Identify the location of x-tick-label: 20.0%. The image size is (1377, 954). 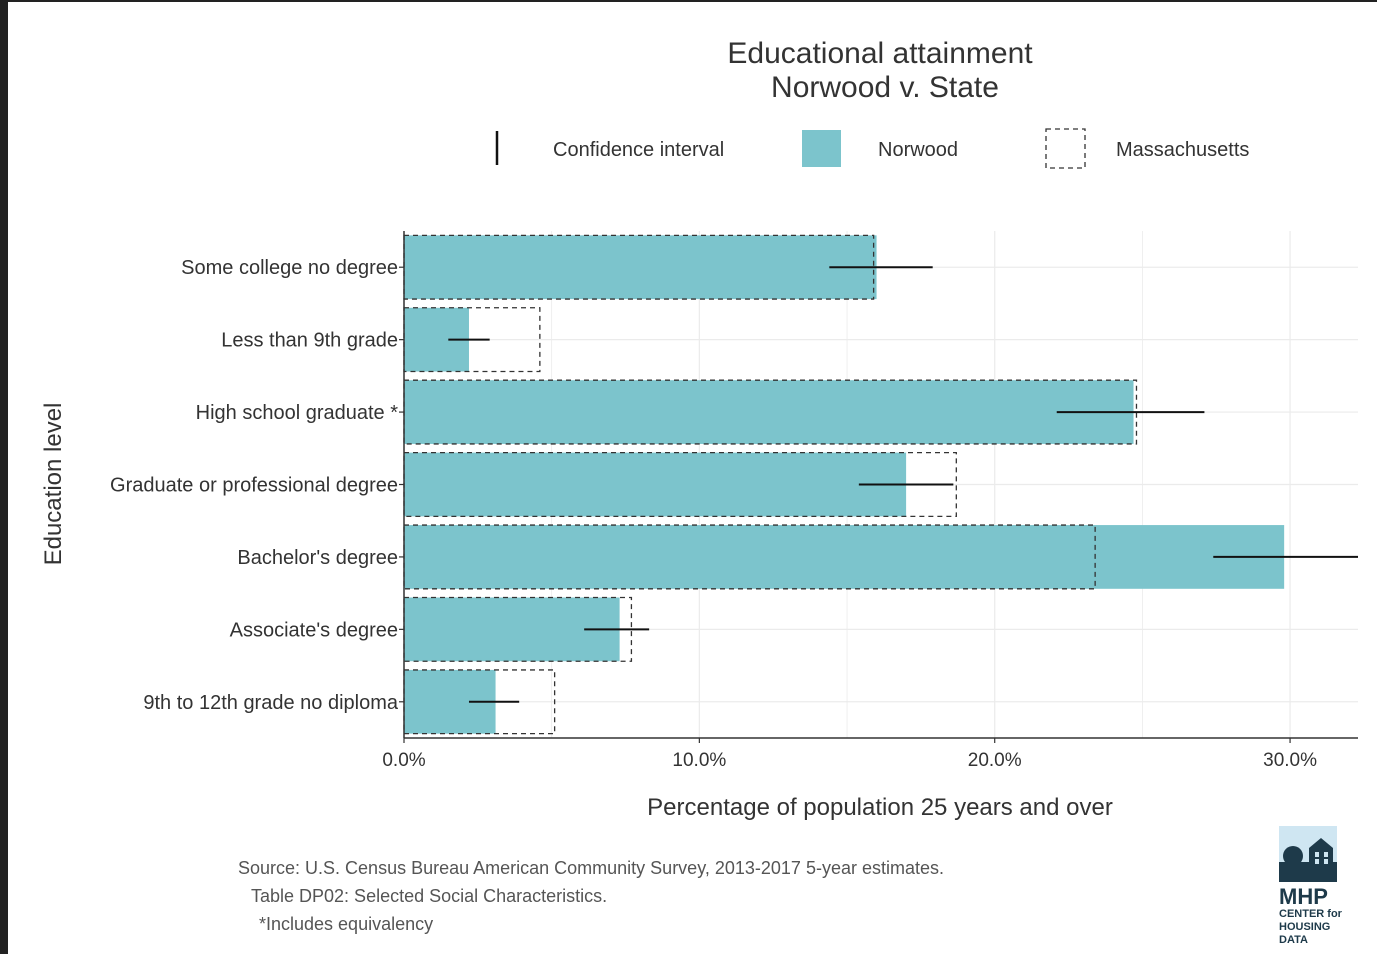
(995, 760).